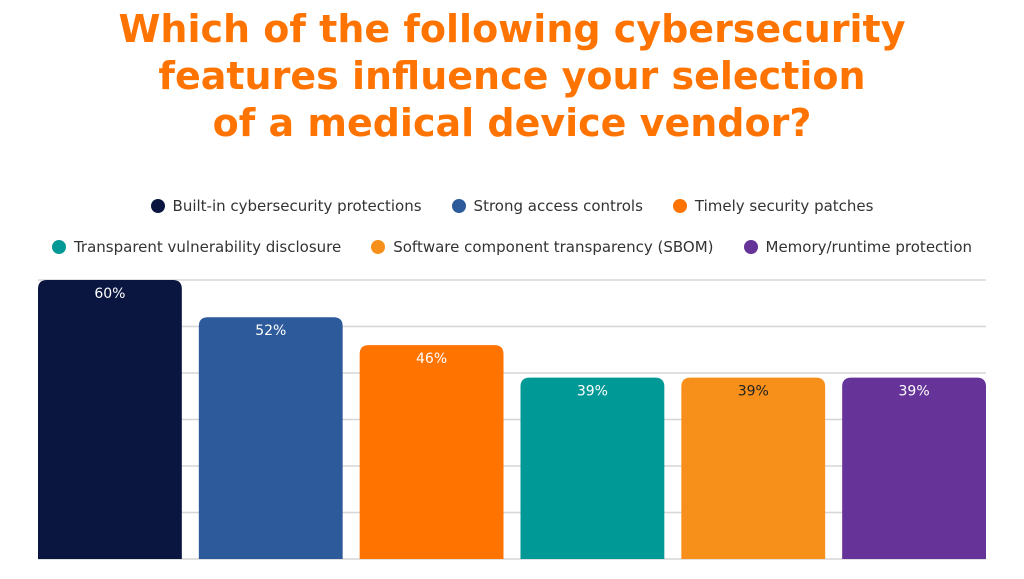 The height and width of the screenshot is (579, 1024). I want to click on data-label: 60%, so click(109, 294).